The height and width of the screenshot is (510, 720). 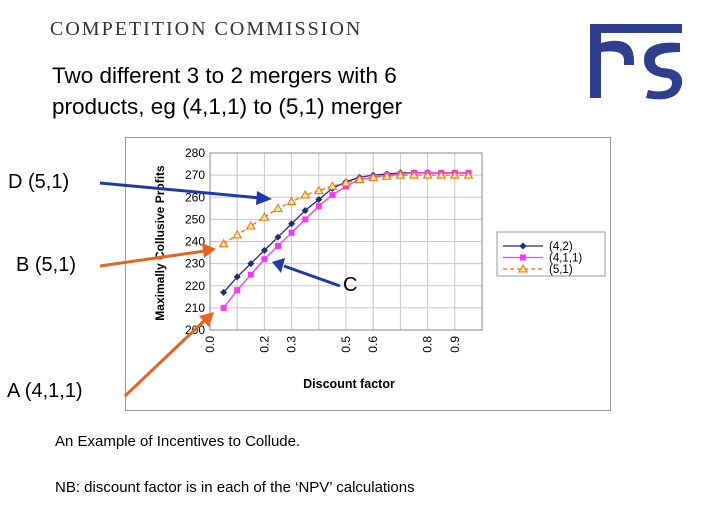 I want to click on organization-header: COMPETITION COMMISSION, so click(x=206, y=29).